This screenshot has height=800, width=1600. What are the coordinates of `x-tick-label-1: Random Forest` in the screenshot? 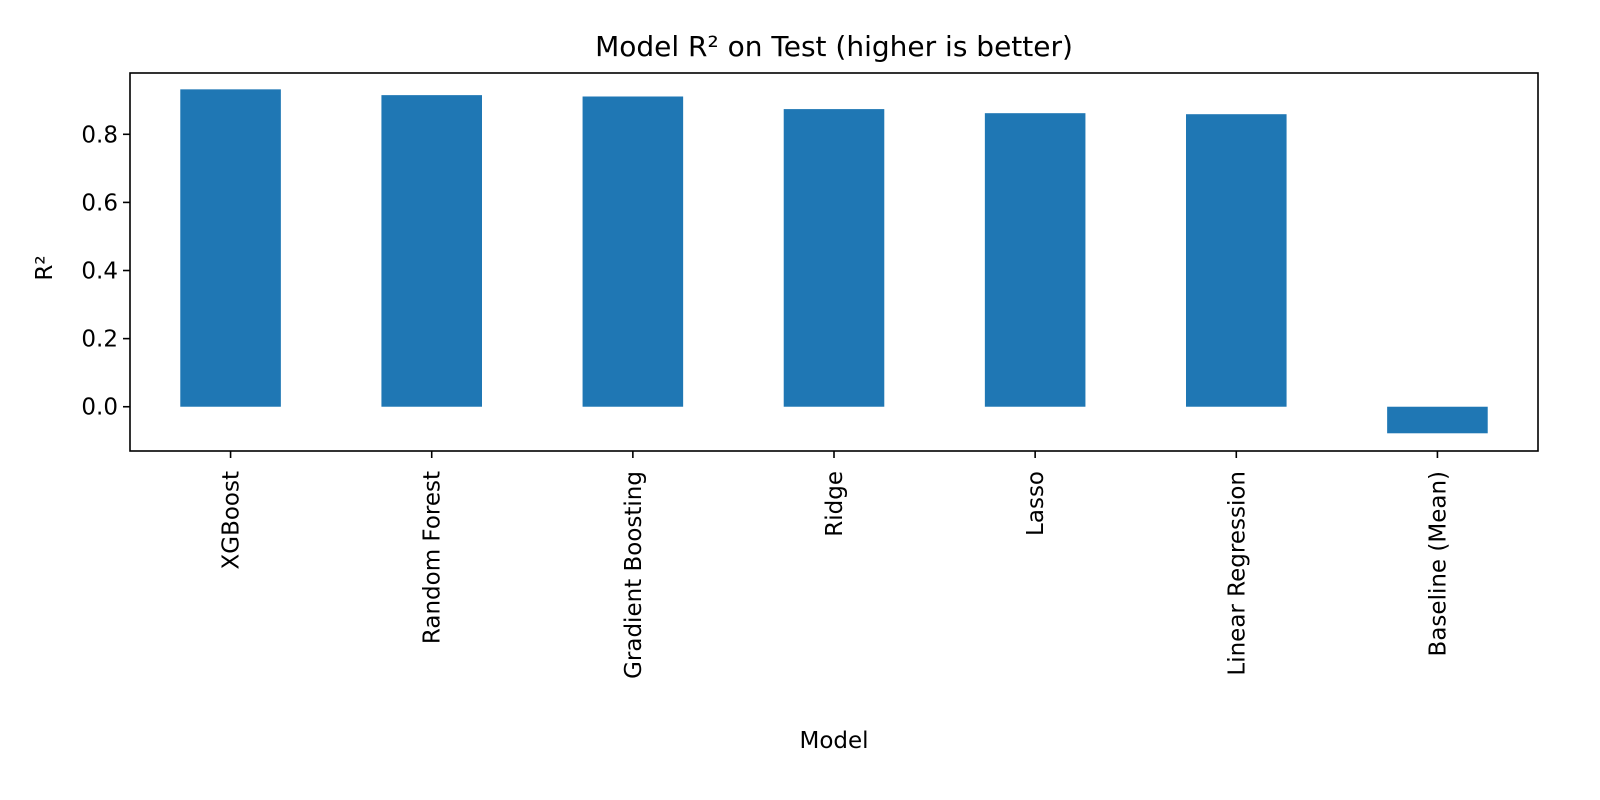 It's located at (433, 557).